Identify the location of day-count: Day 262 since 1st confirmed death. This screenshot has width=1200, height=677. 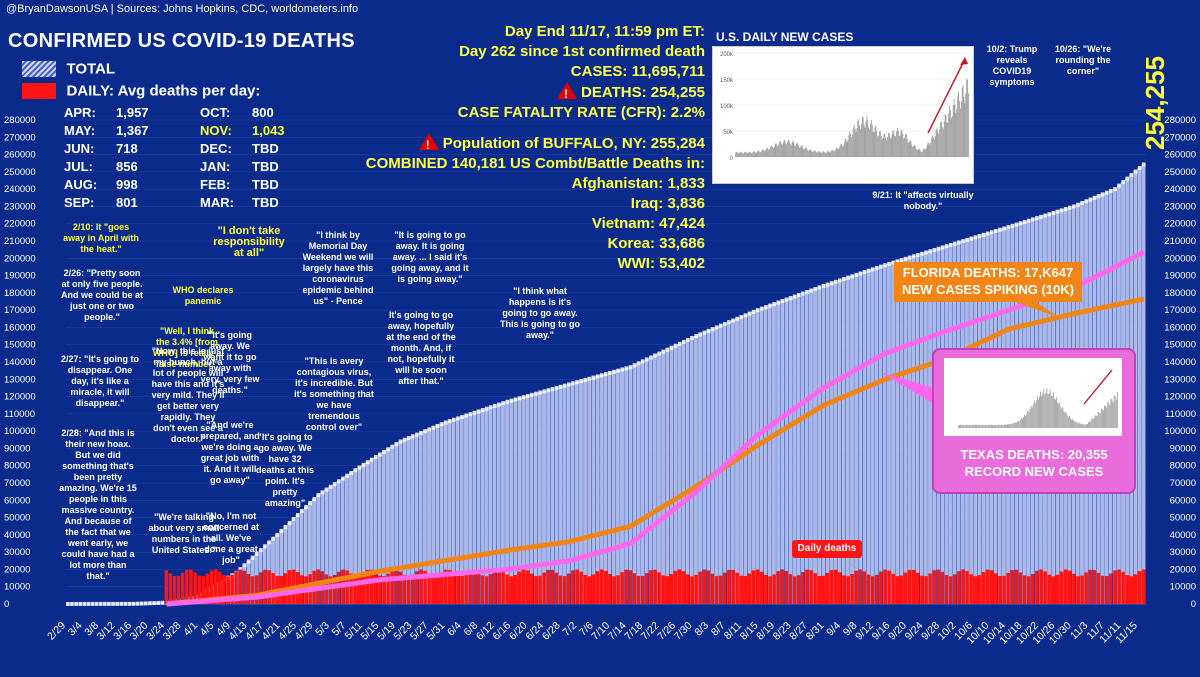
(582, 51).